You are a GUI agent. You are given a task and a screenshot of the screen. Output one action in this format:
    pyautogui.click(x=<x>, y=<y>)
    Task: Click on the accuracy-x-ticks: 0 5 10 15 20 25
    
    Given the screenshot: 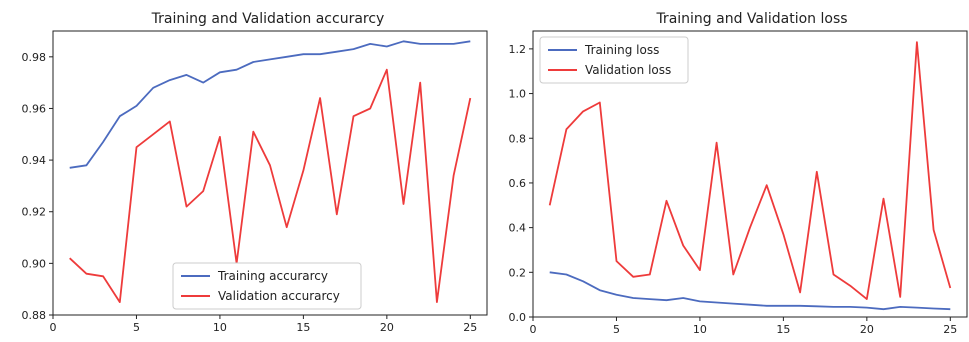 What is the action you would take?
    pyautogui.click(x=263, y=324)
    